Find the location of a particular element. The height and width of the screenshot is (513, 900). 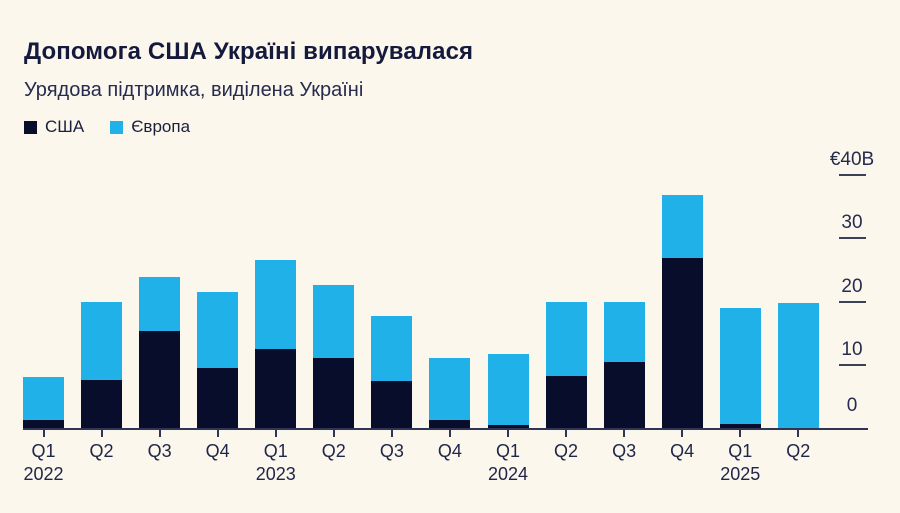

usa-swatch-icon is located at coordinates (30, 127).